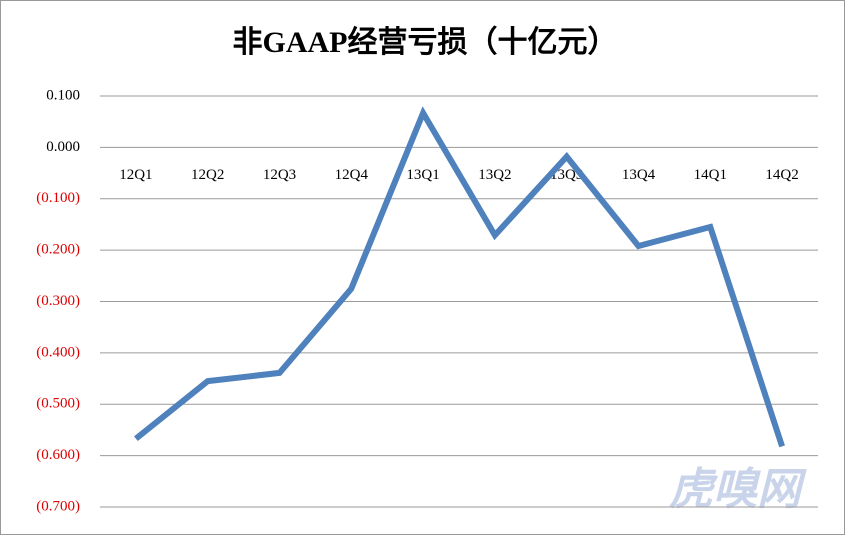 The width and height of the screenshot is (845, 535). I want to click on x-tick-label: 12Q1, so click(135, 175).